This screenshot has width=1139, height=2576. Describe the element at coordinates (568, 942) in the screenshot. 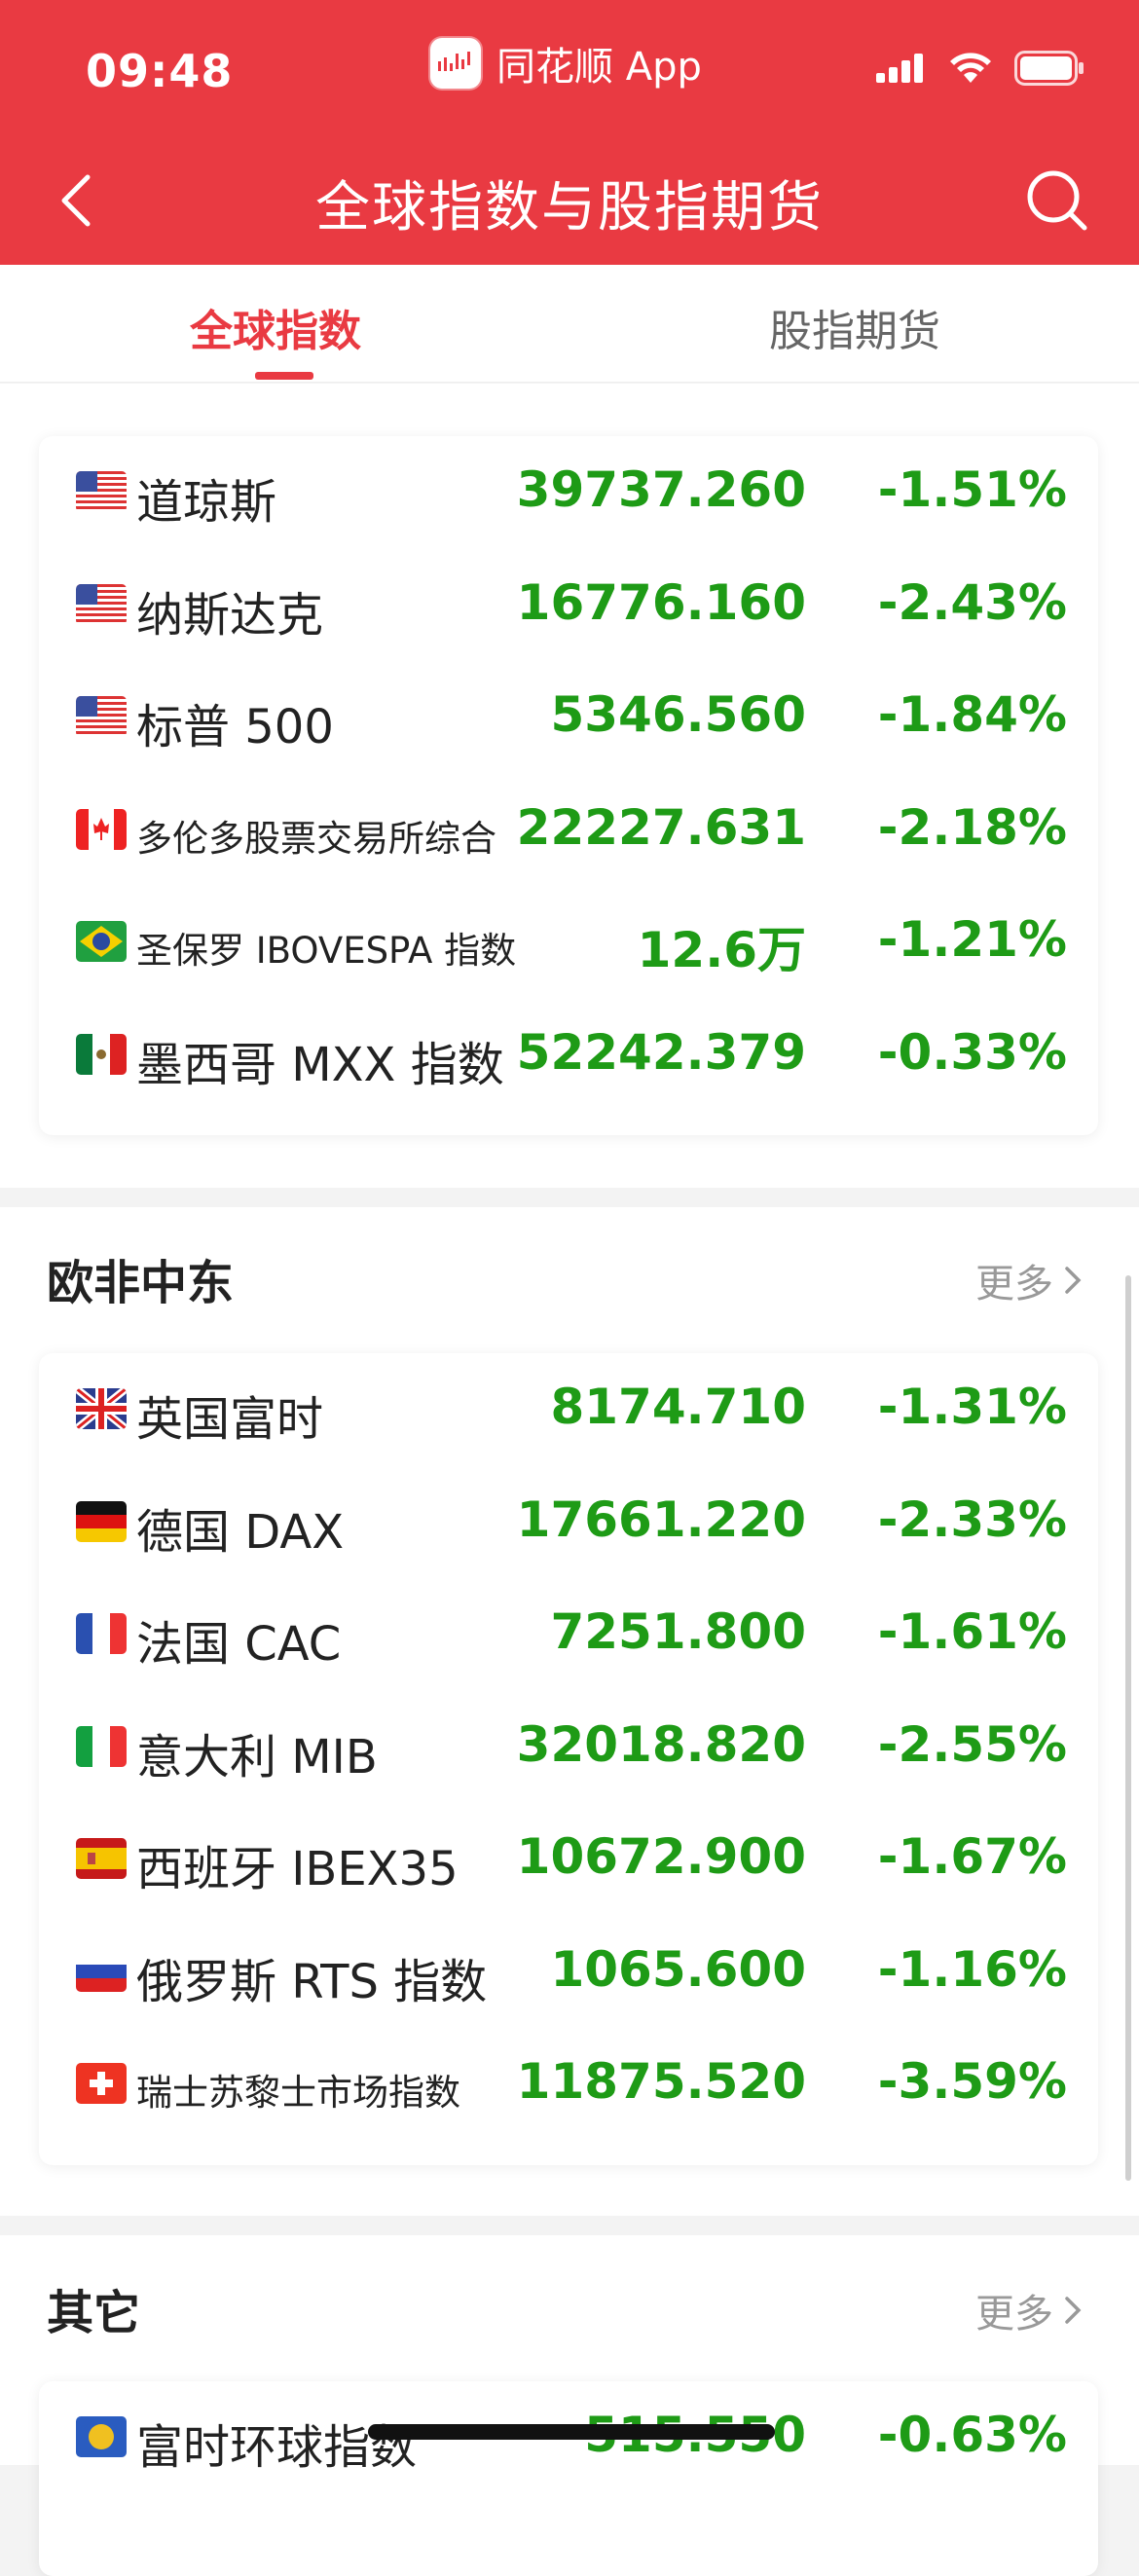

I see `index-row: 圣保罗 IBOVESPA 指数 12.6万 -1.21%` at that location.